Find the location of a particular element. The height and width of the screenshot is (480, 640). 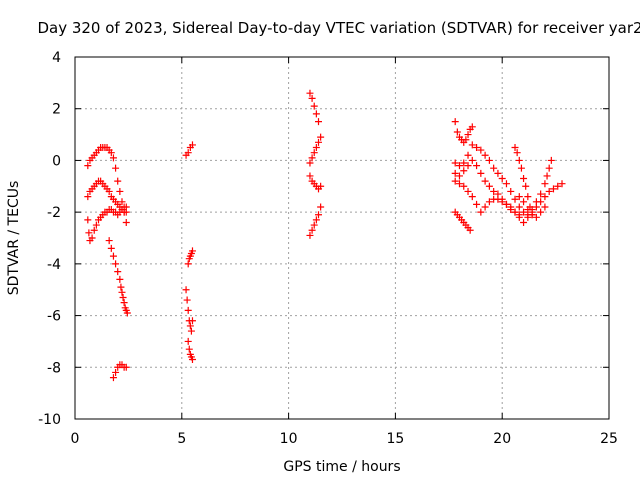

series-arc-t is located at coordinates (539, 188).